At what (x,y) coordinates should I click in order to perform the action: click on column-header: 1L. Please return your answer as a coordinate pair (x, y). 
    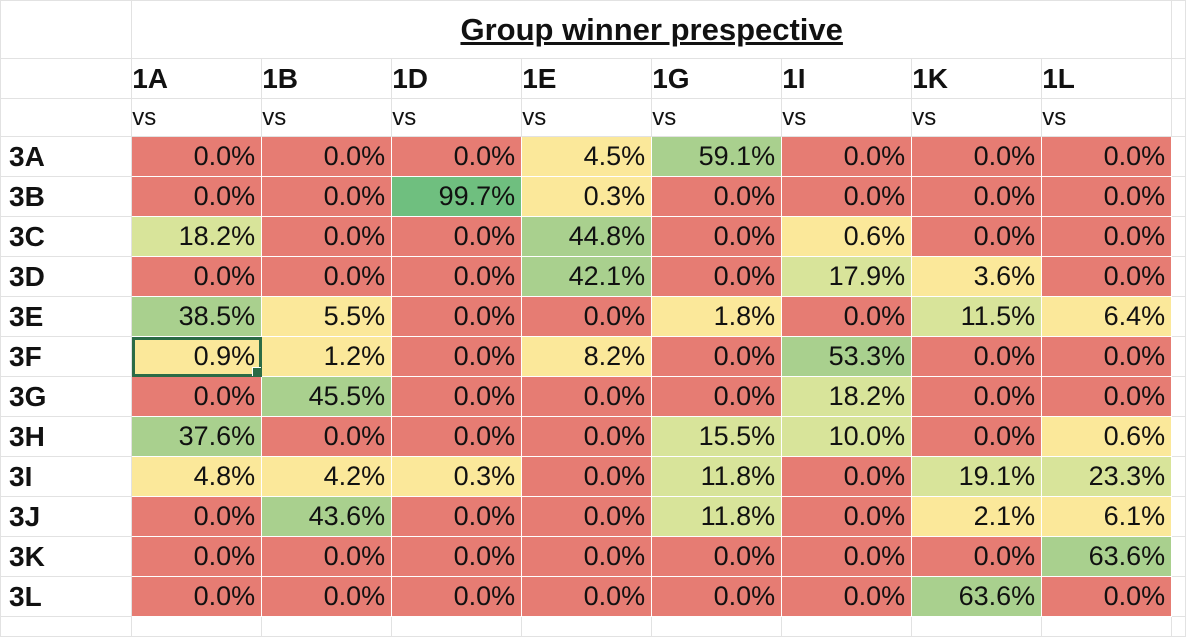
    Looking at the image, I should click on (1107, 78).